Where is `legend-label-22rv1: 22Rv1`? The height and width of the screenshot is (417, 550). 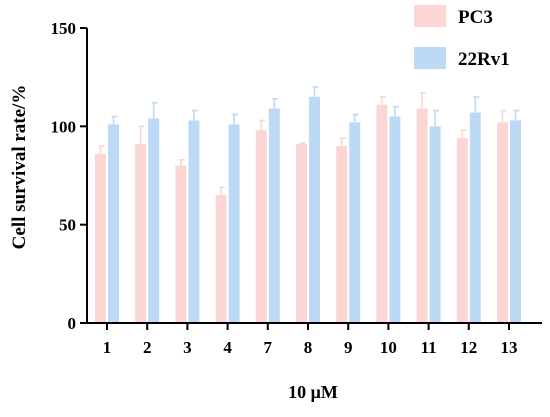
legend-label-22rv1: 22Rv1 is located at coordinates (484, 59).